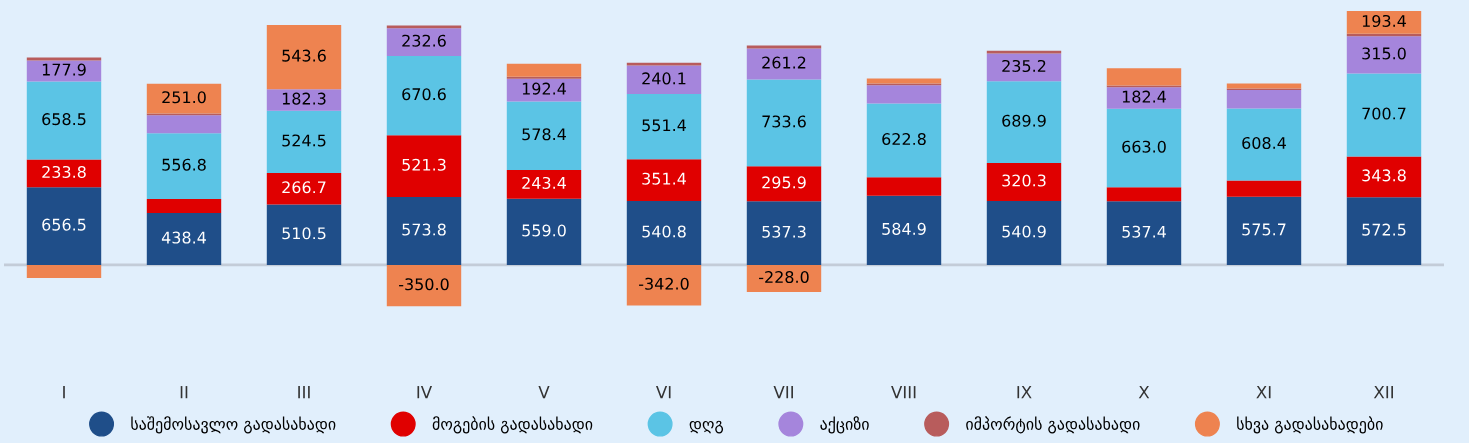 This screenshot has width=1469, height=443. What do you see at coordinates (904, 228) in the screenshot?
I see `data-label: 584.9` at bounding box center [904, 228].